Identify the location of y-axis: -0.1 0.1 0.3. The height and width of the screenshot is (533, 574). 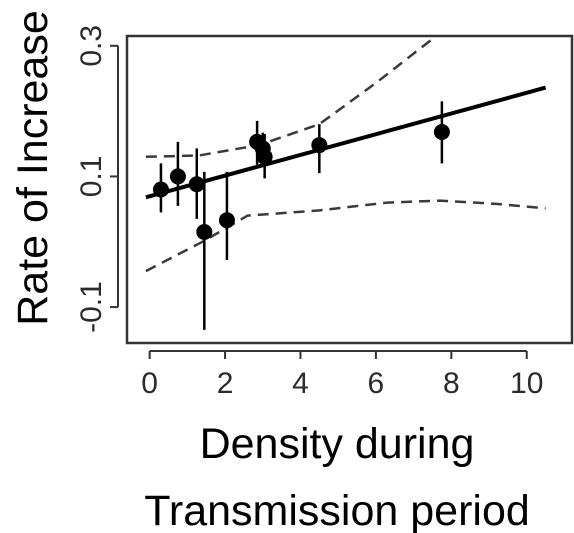
(97, 179).